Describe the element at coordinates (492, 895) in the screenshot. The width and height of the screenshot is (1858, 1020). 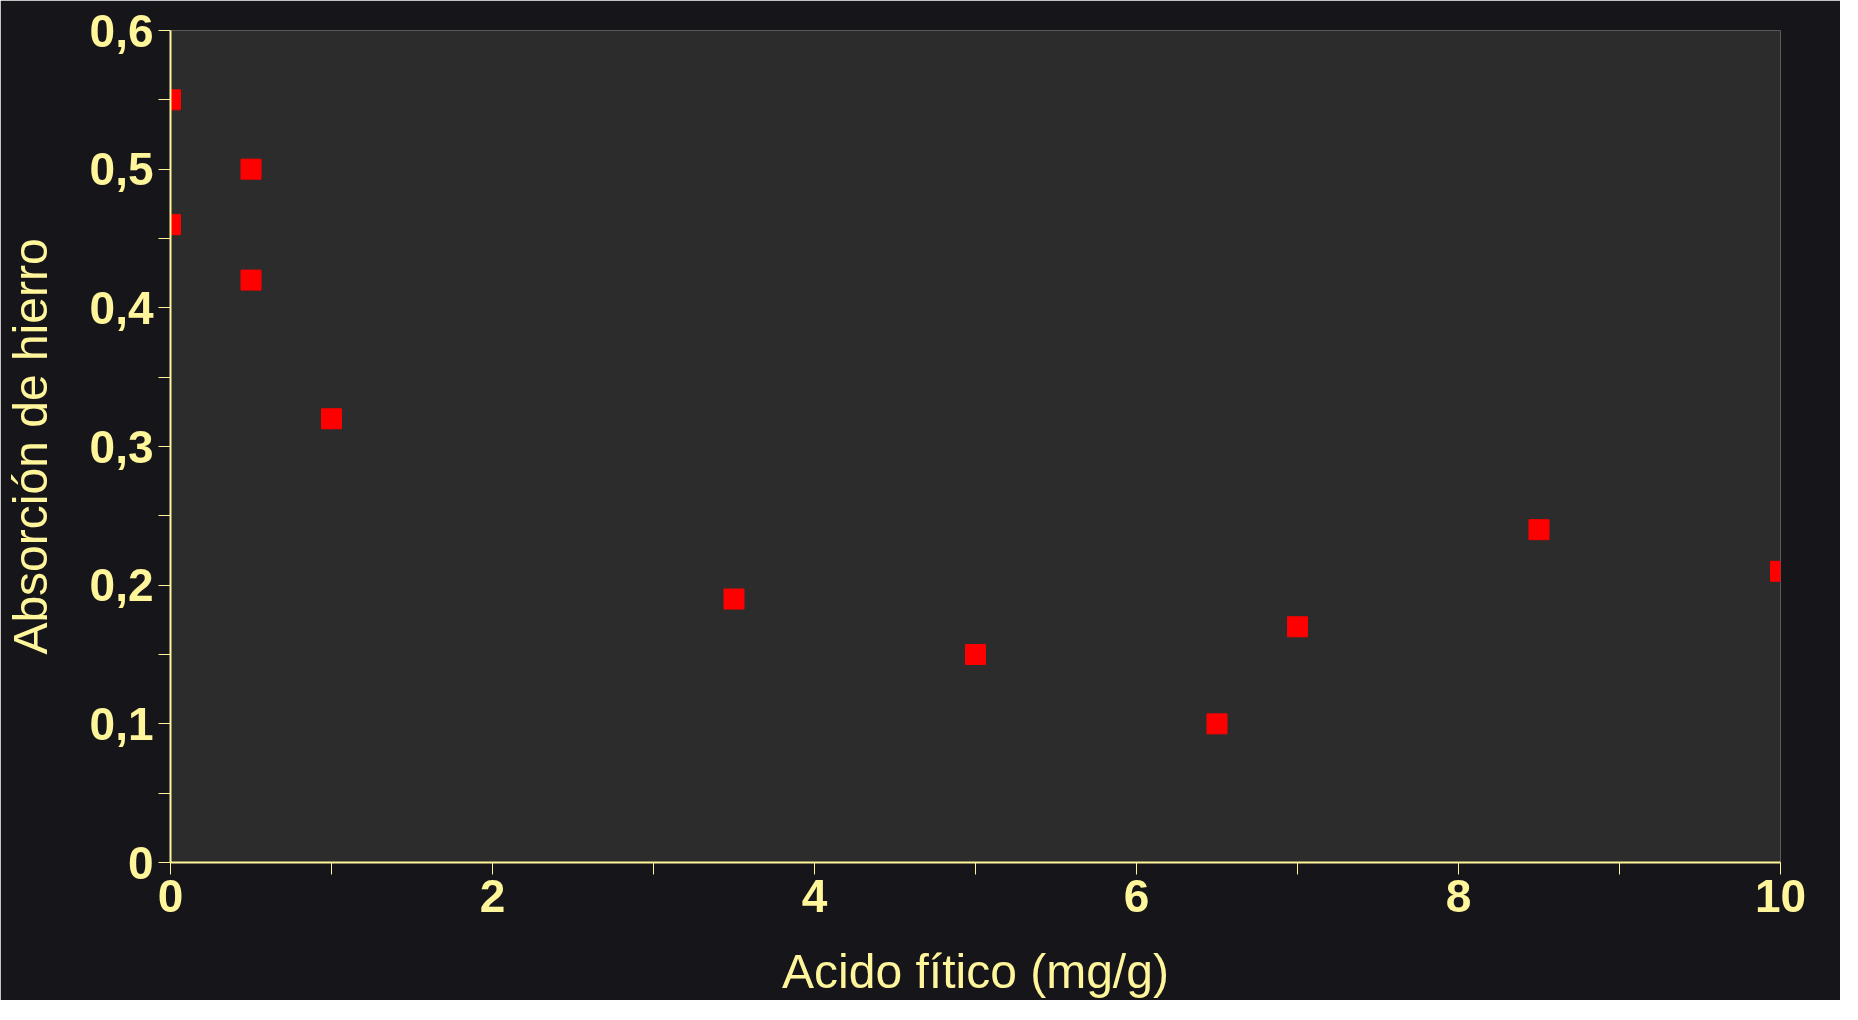
I see `x-tick-label: 2` at that location.